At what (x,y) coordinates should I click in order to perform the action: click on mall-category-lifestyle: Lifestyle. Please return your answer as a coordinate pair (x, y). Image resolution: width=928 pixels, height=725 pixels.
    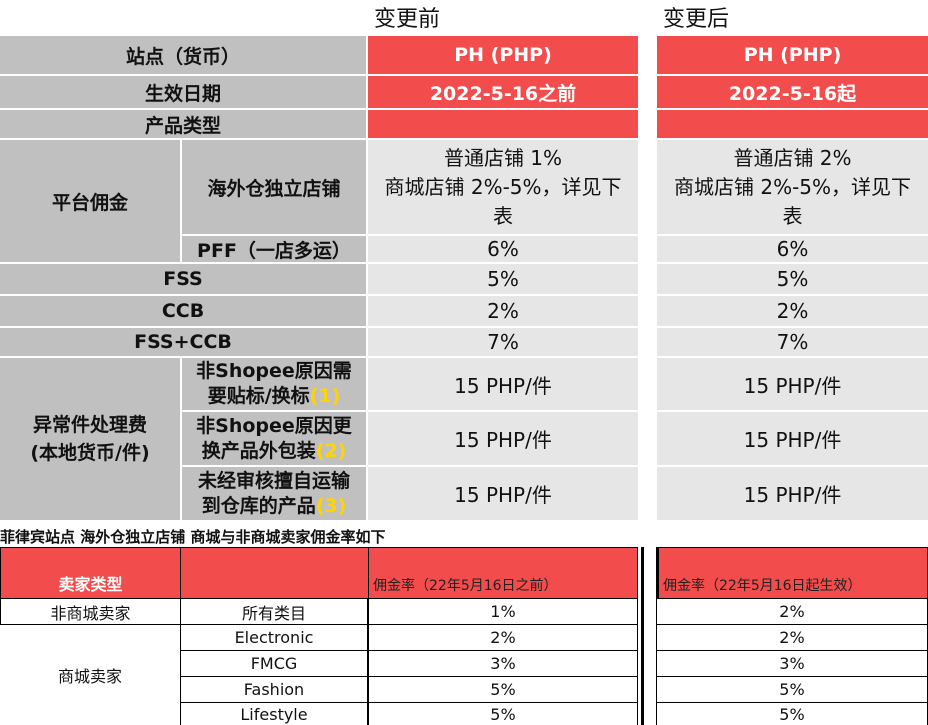
    Looking at the image, I should click on (274, 714).